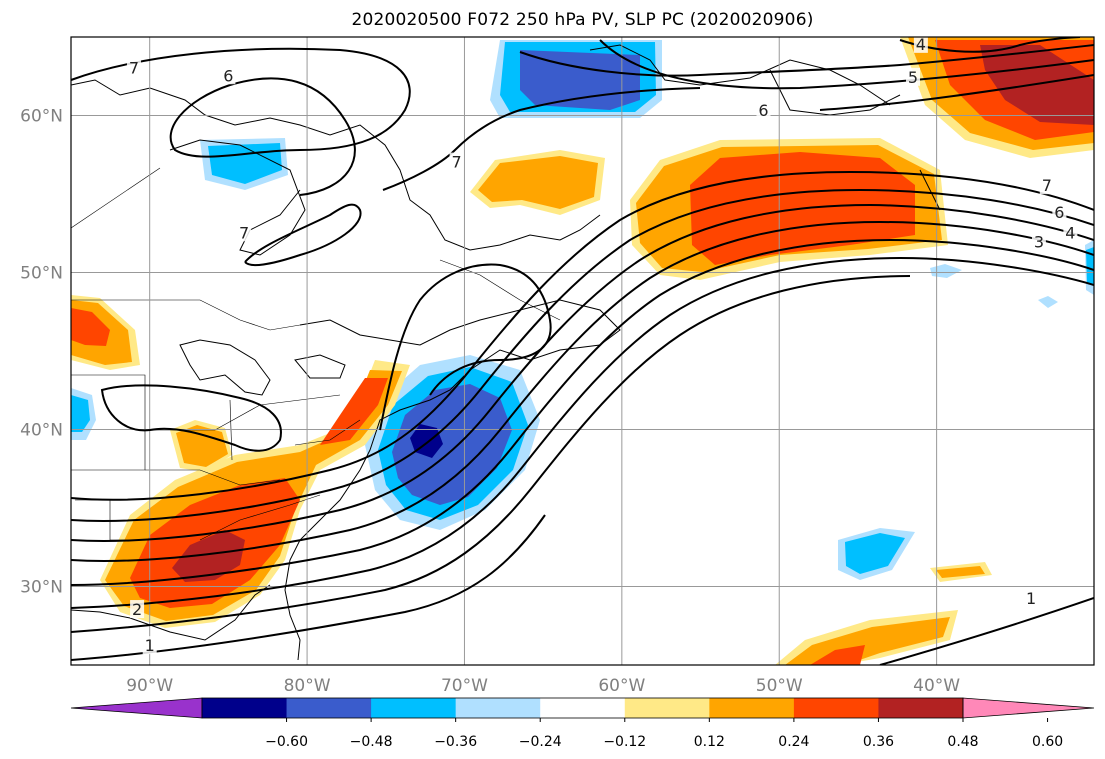 The height and width of the screenshot is (759, 1105). I want to click on colorbar-outline, so click(582, 708).